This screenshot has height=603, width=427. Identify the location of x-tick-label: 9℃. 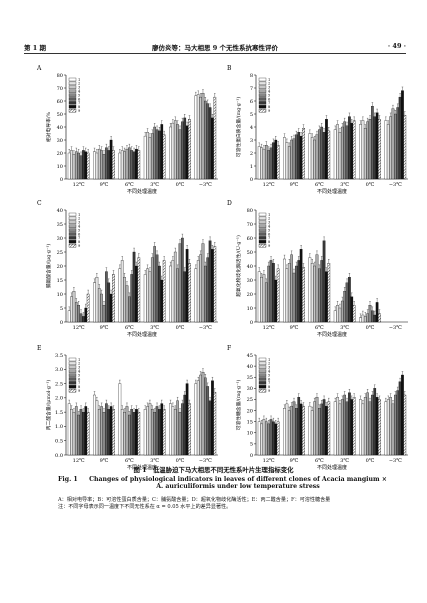
(294, 461).